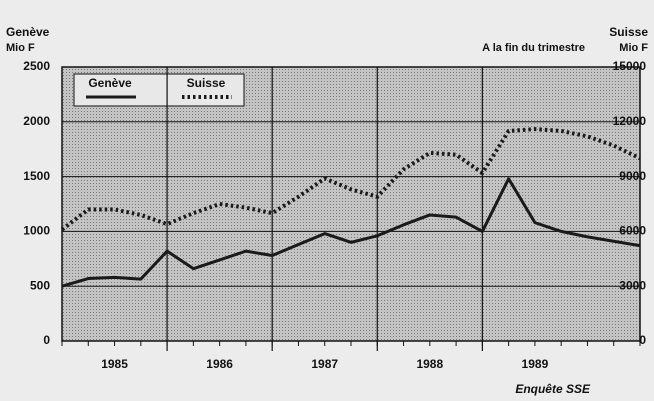  I want to click on y-tick-label: 500, so click(40, 285).